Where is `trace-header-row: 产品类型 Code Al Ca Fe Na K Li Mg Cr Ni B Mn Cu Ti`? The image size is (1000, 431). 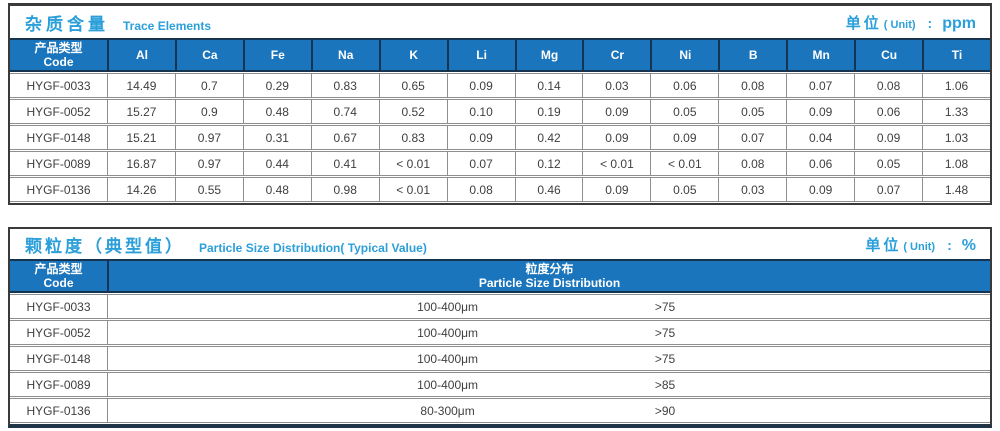
trace-header-row: 产品类型 Code Al Ca Fe Na K Li Mg Cr Ni B Mn Cu Ti is located at coordinates (500, 55).